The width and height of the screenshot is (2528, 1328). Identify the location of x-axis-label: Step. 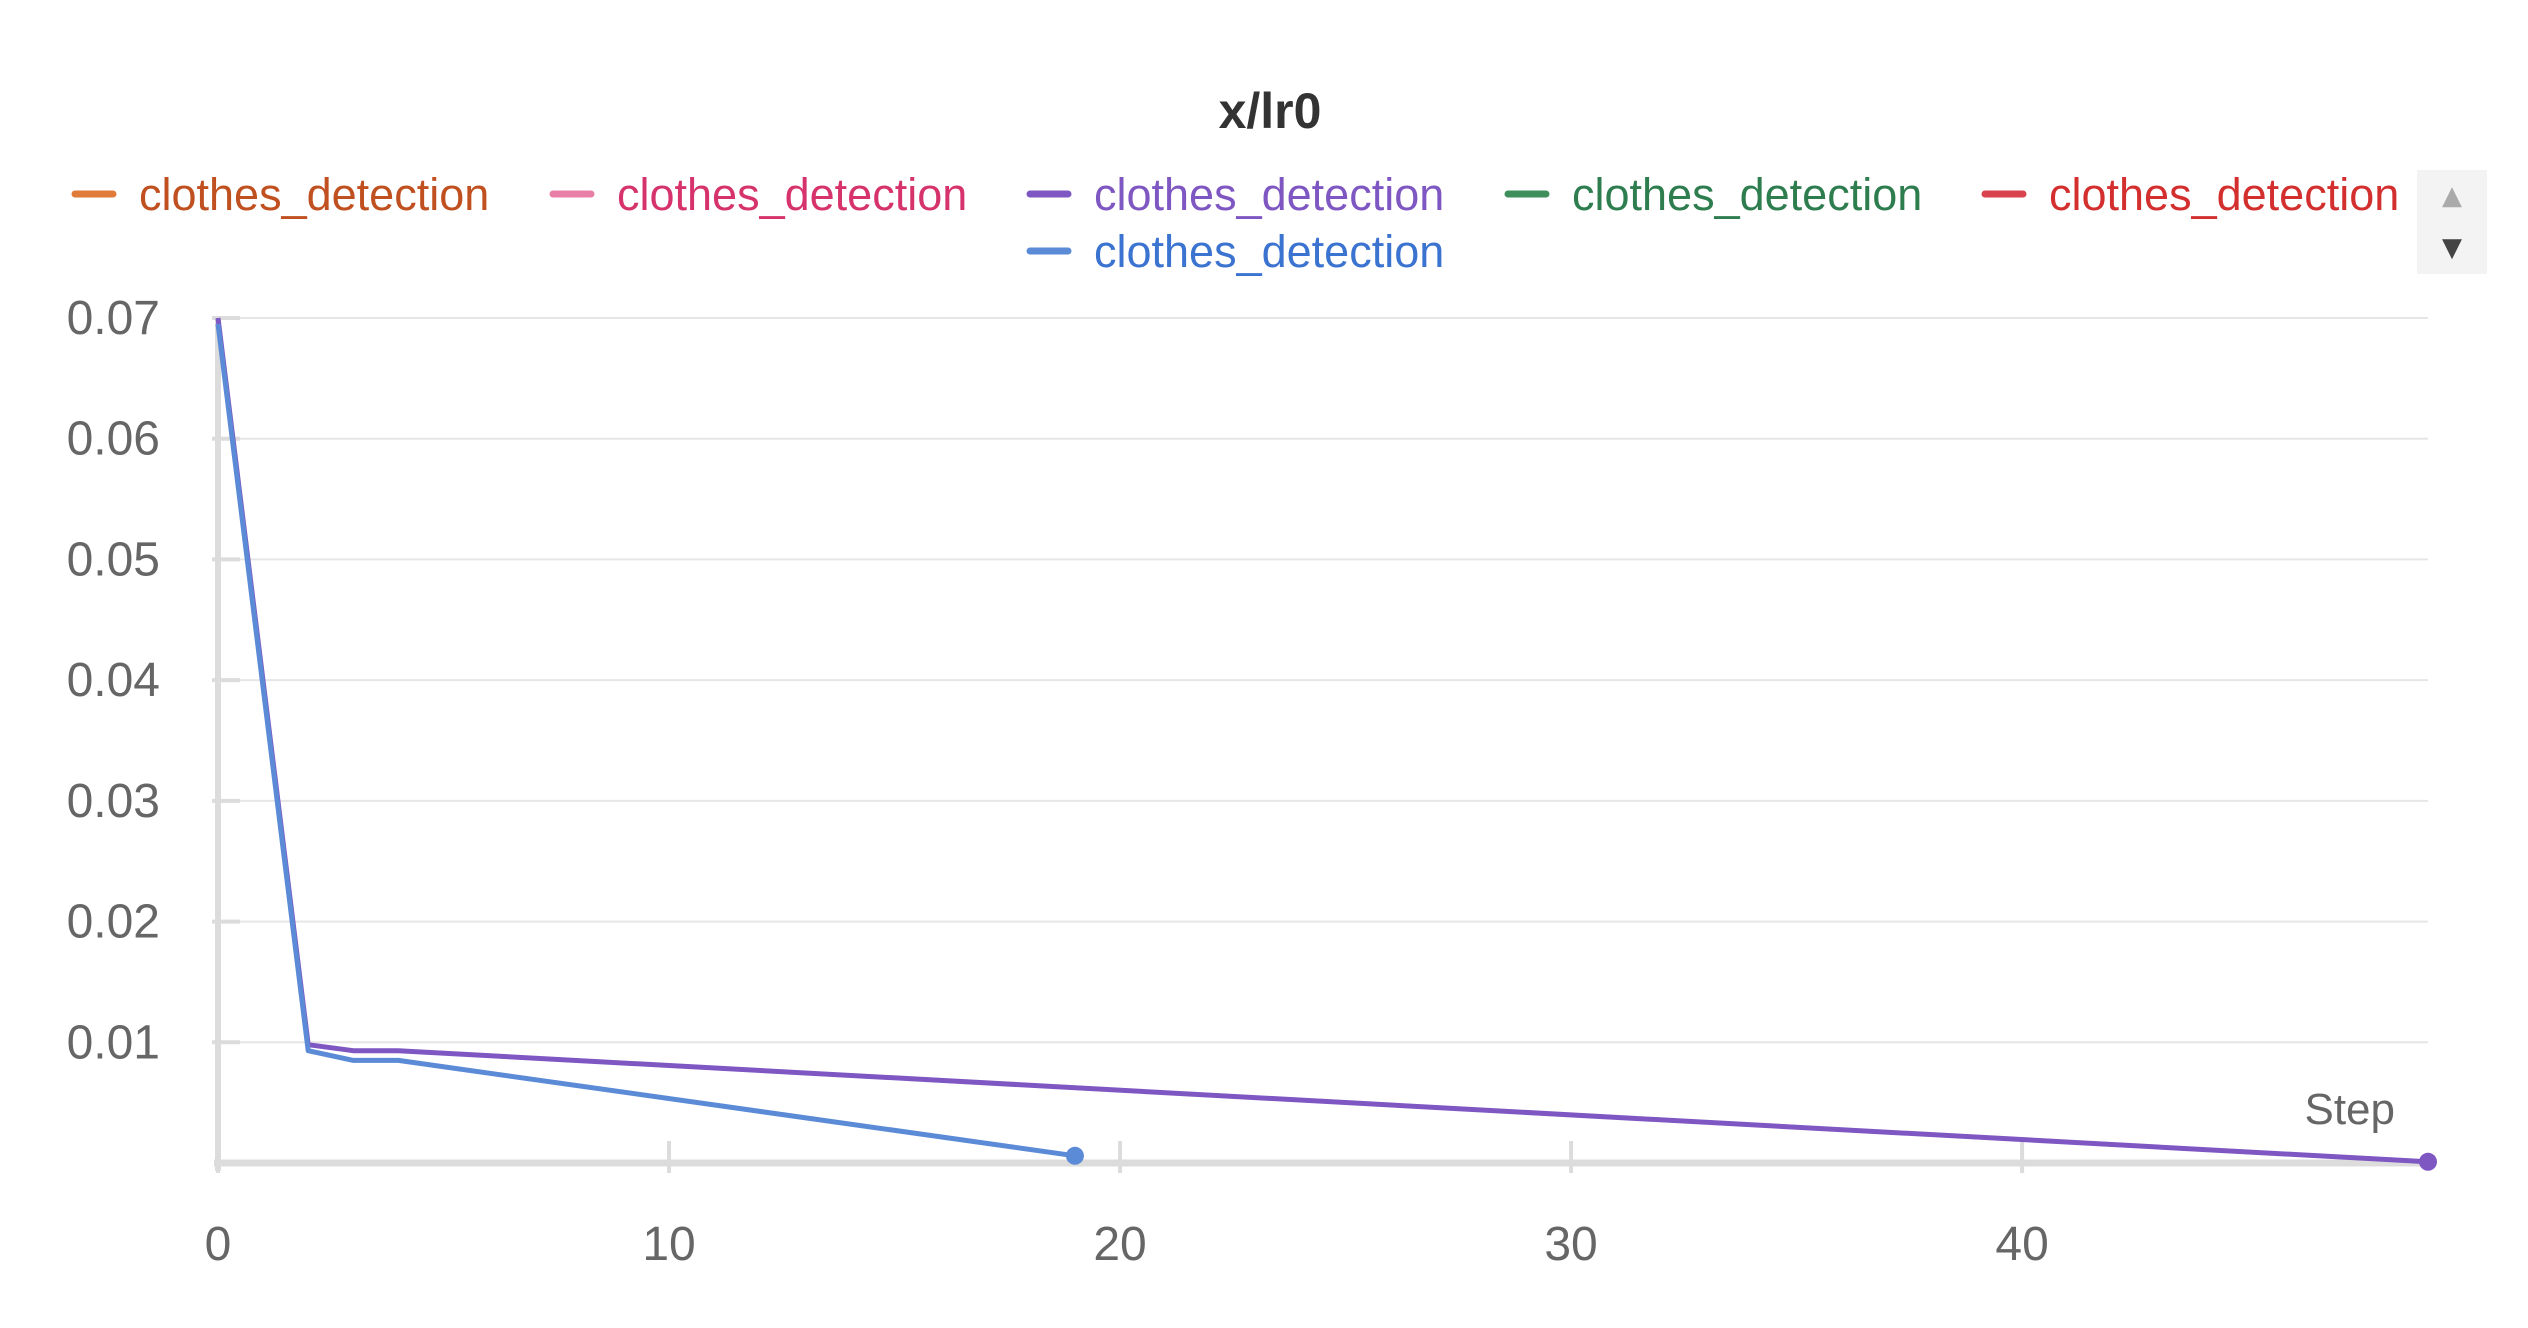
(2349, 1109).